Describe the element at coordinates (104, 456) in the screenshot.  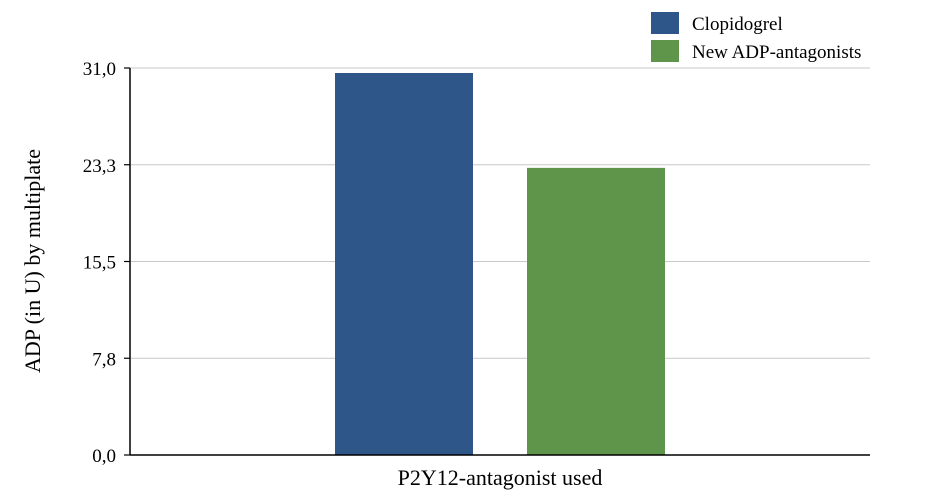
I see `y-tick-label: 0,0` at that location.